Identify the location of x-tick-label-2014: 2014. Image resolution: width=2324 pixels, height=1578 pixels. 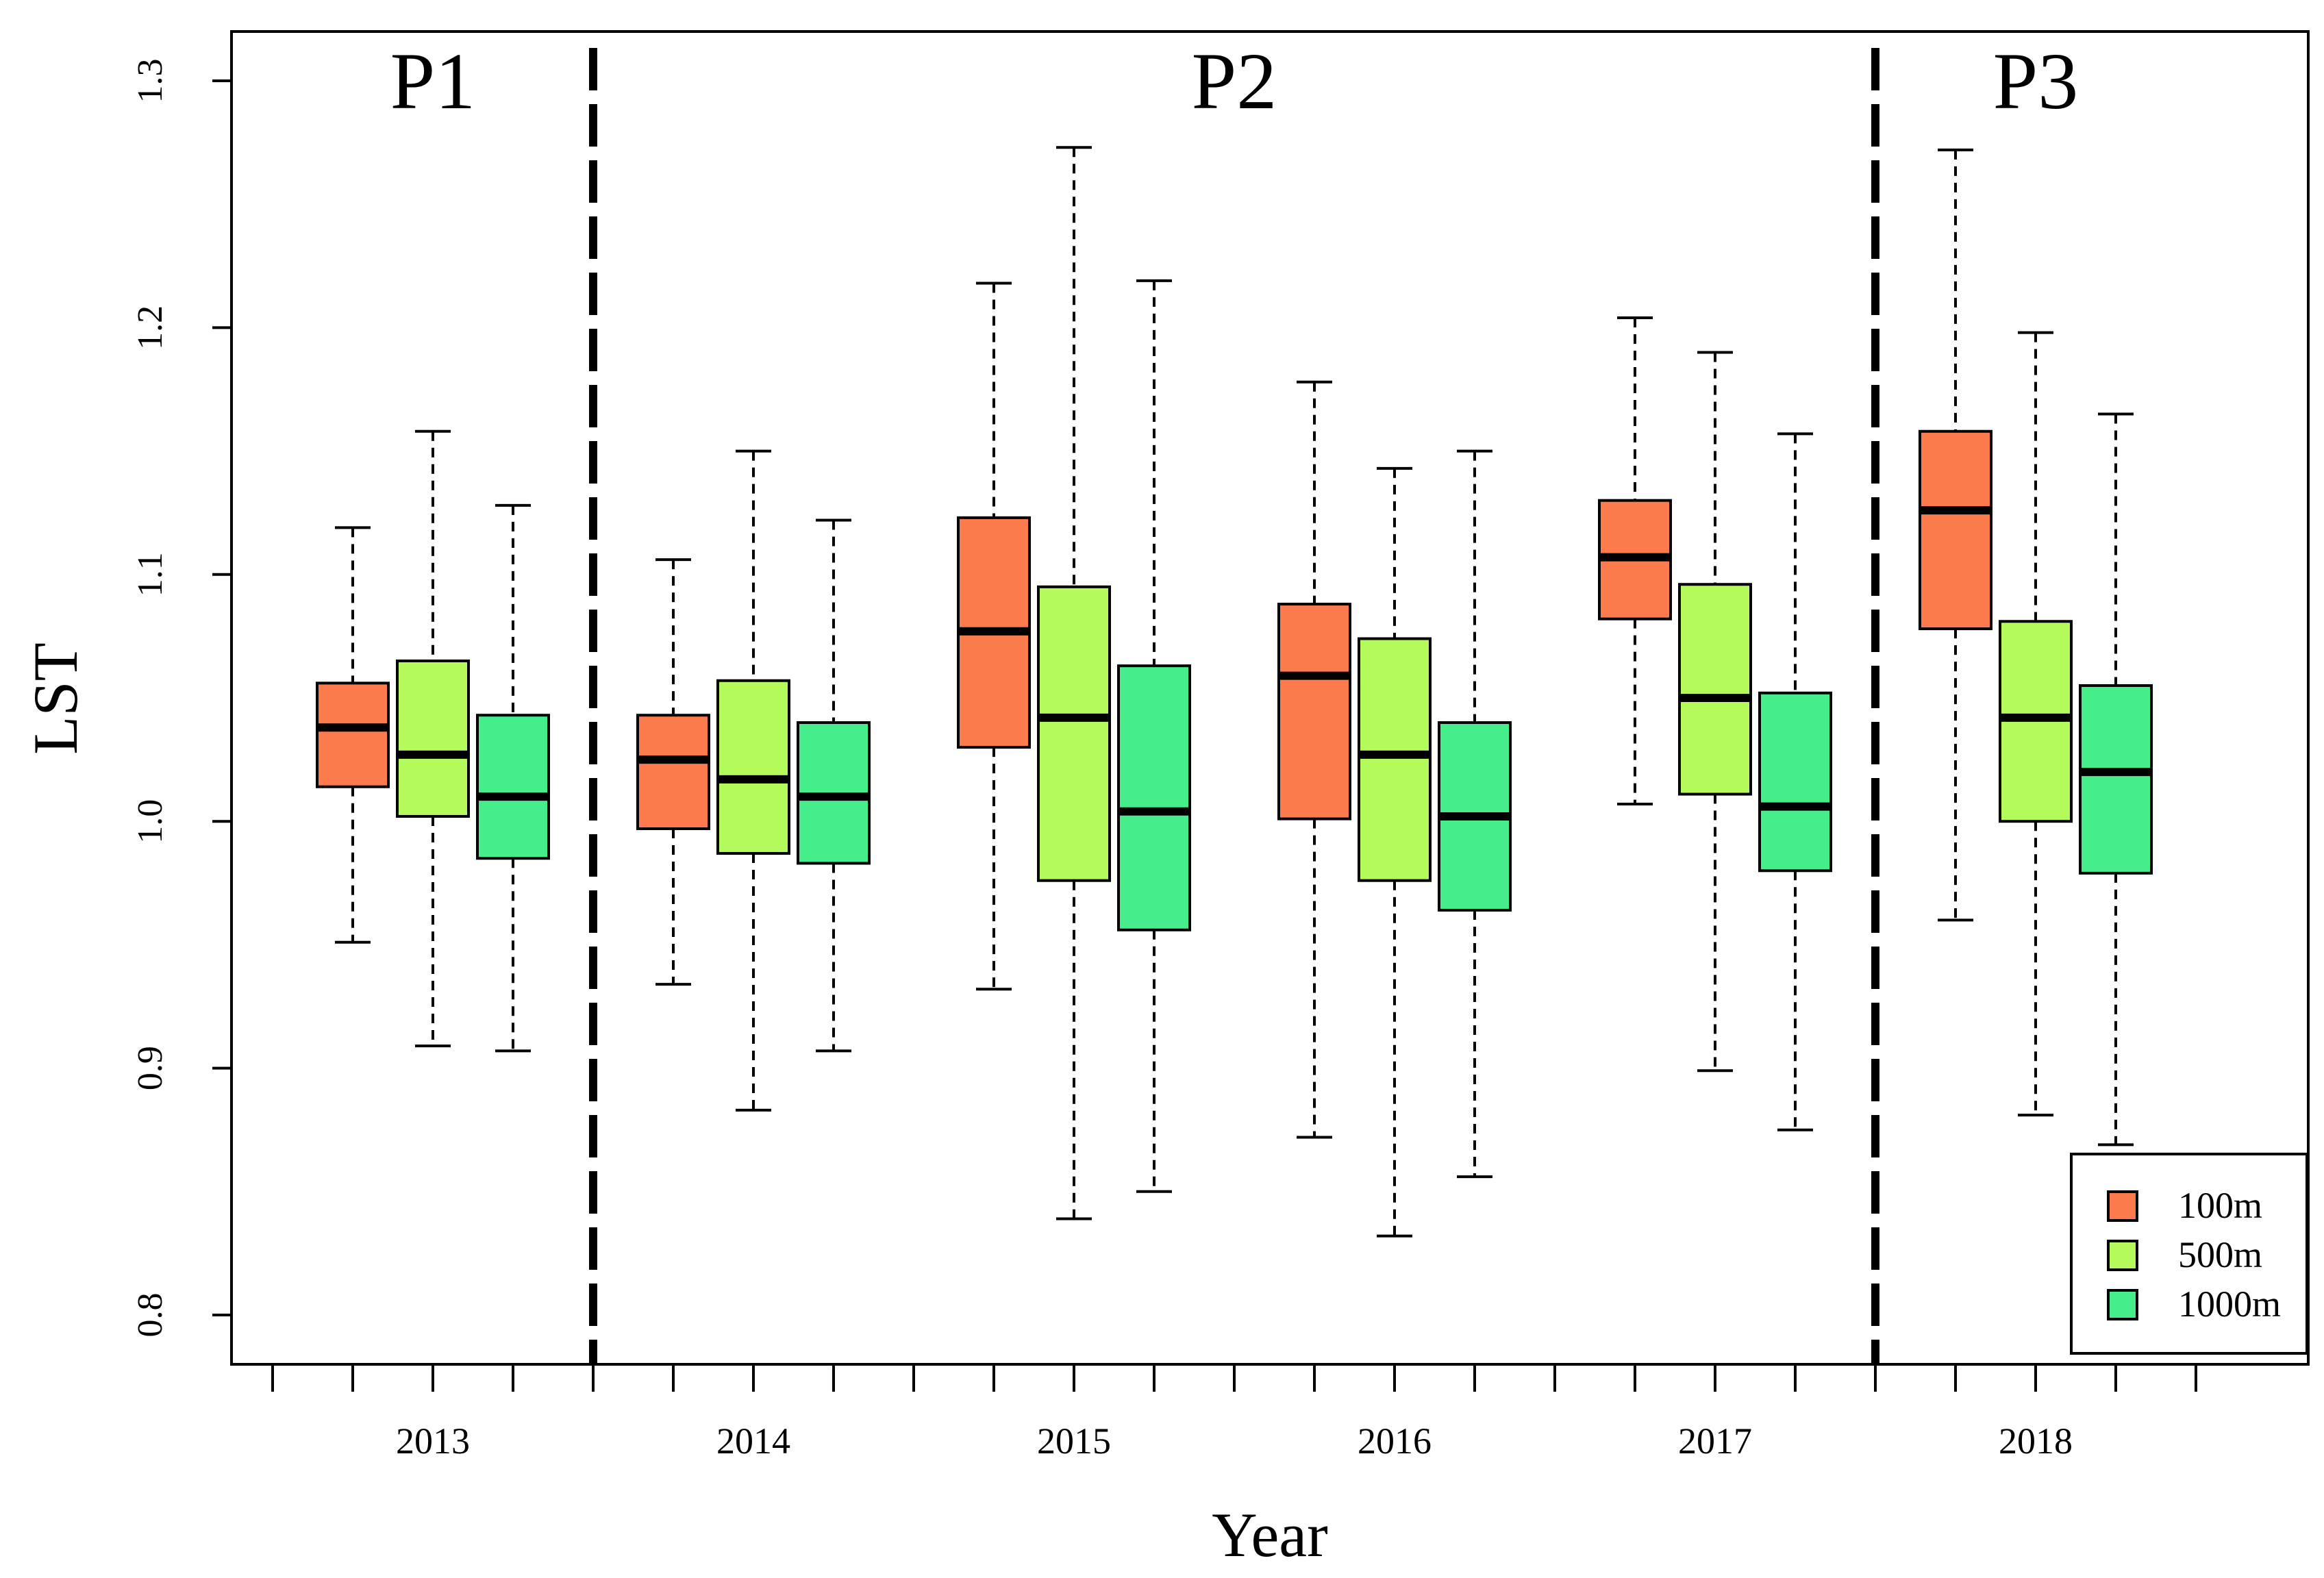
(753, 1441).